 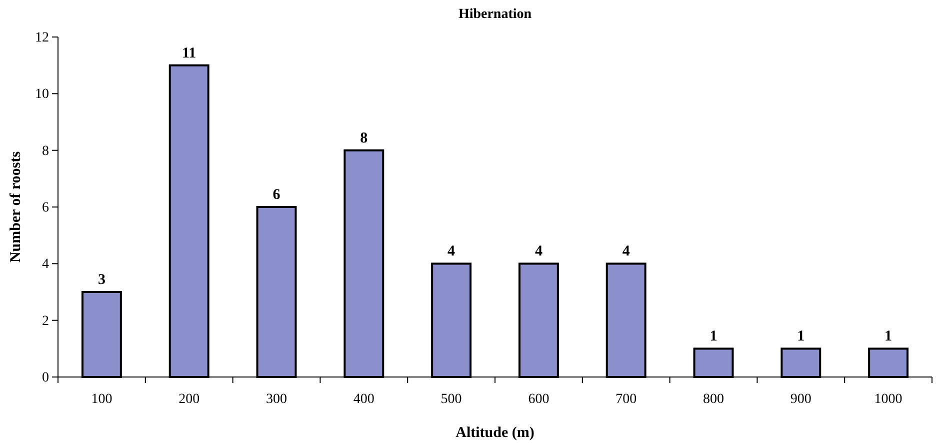 I want to click on x-tick-label: 300, so click(x=276, y=399).